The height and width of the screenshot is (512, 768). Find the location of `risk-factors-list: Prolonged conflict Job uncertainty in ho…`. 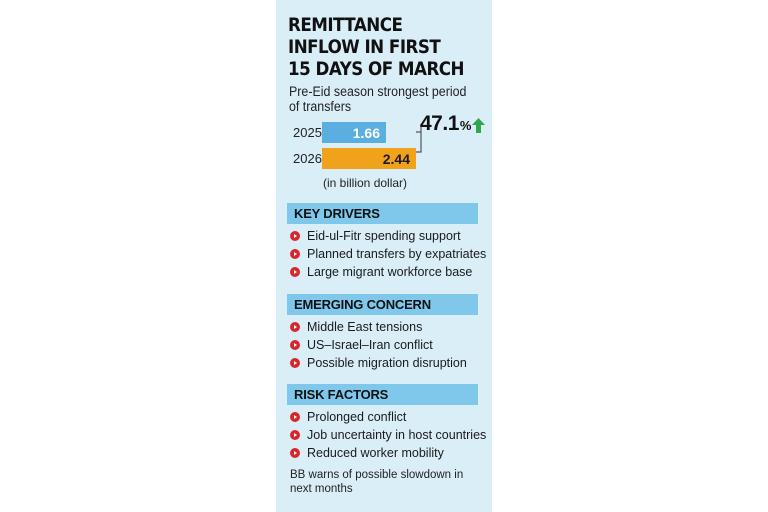

risk-factors-list: Prolonged conflict Job uncertainty in ho… is located at coordinates (388, 435).